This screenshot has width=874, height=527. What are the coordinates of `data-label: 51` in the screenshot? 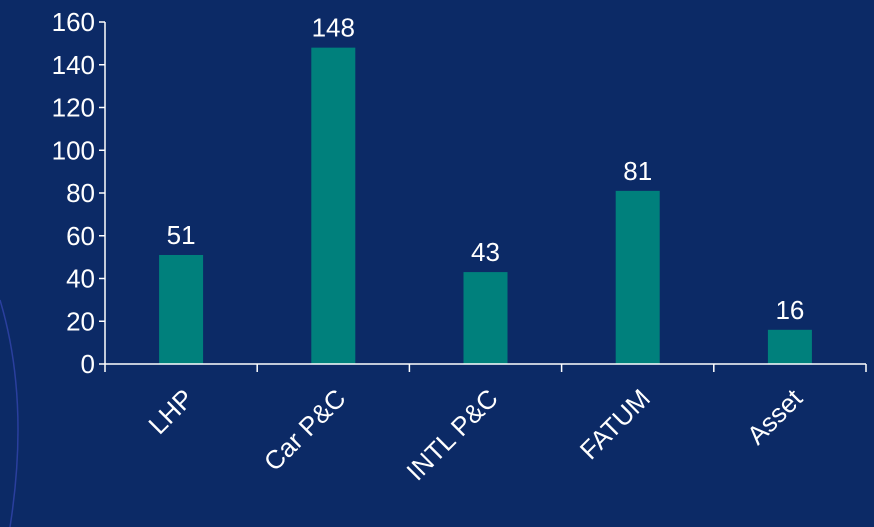 It's located at (181, 235).